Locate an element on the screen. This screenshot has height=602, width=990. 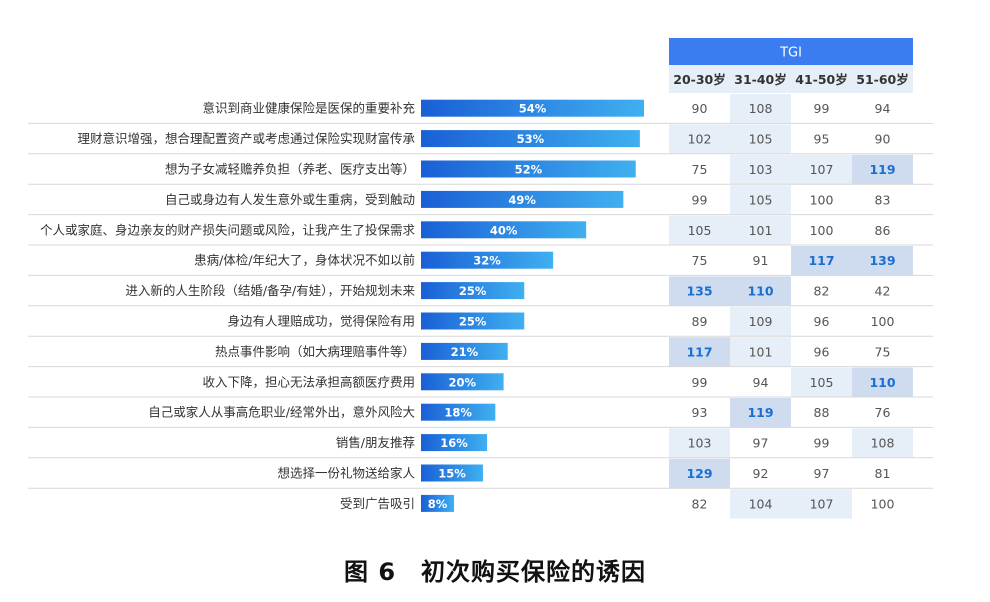
category-label: 自己或身边有人发生意外或生重病，受到触动 is located at coordinates (290, 199).